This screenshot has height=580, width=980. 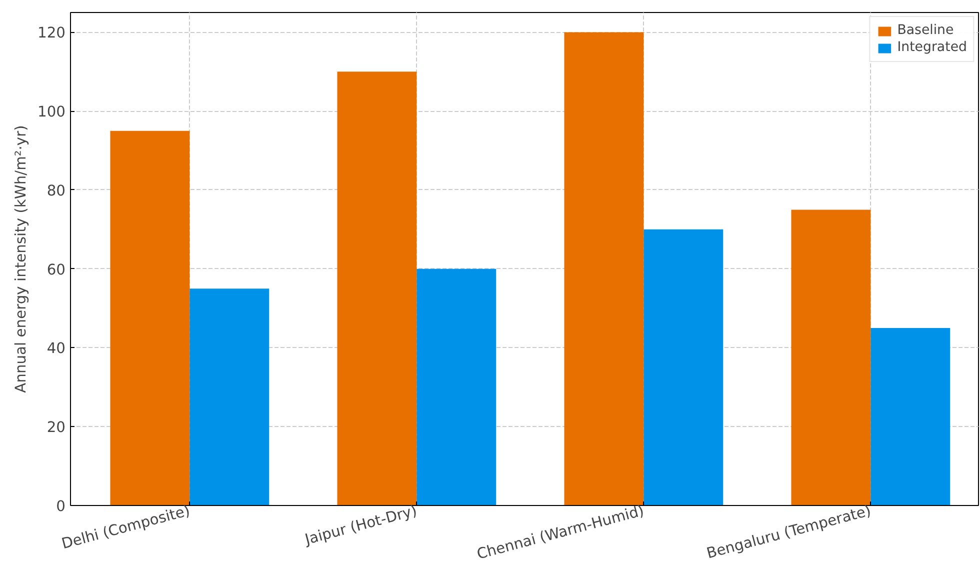 I want to click on y-tick-label: 60, so click(x=56, y=269).